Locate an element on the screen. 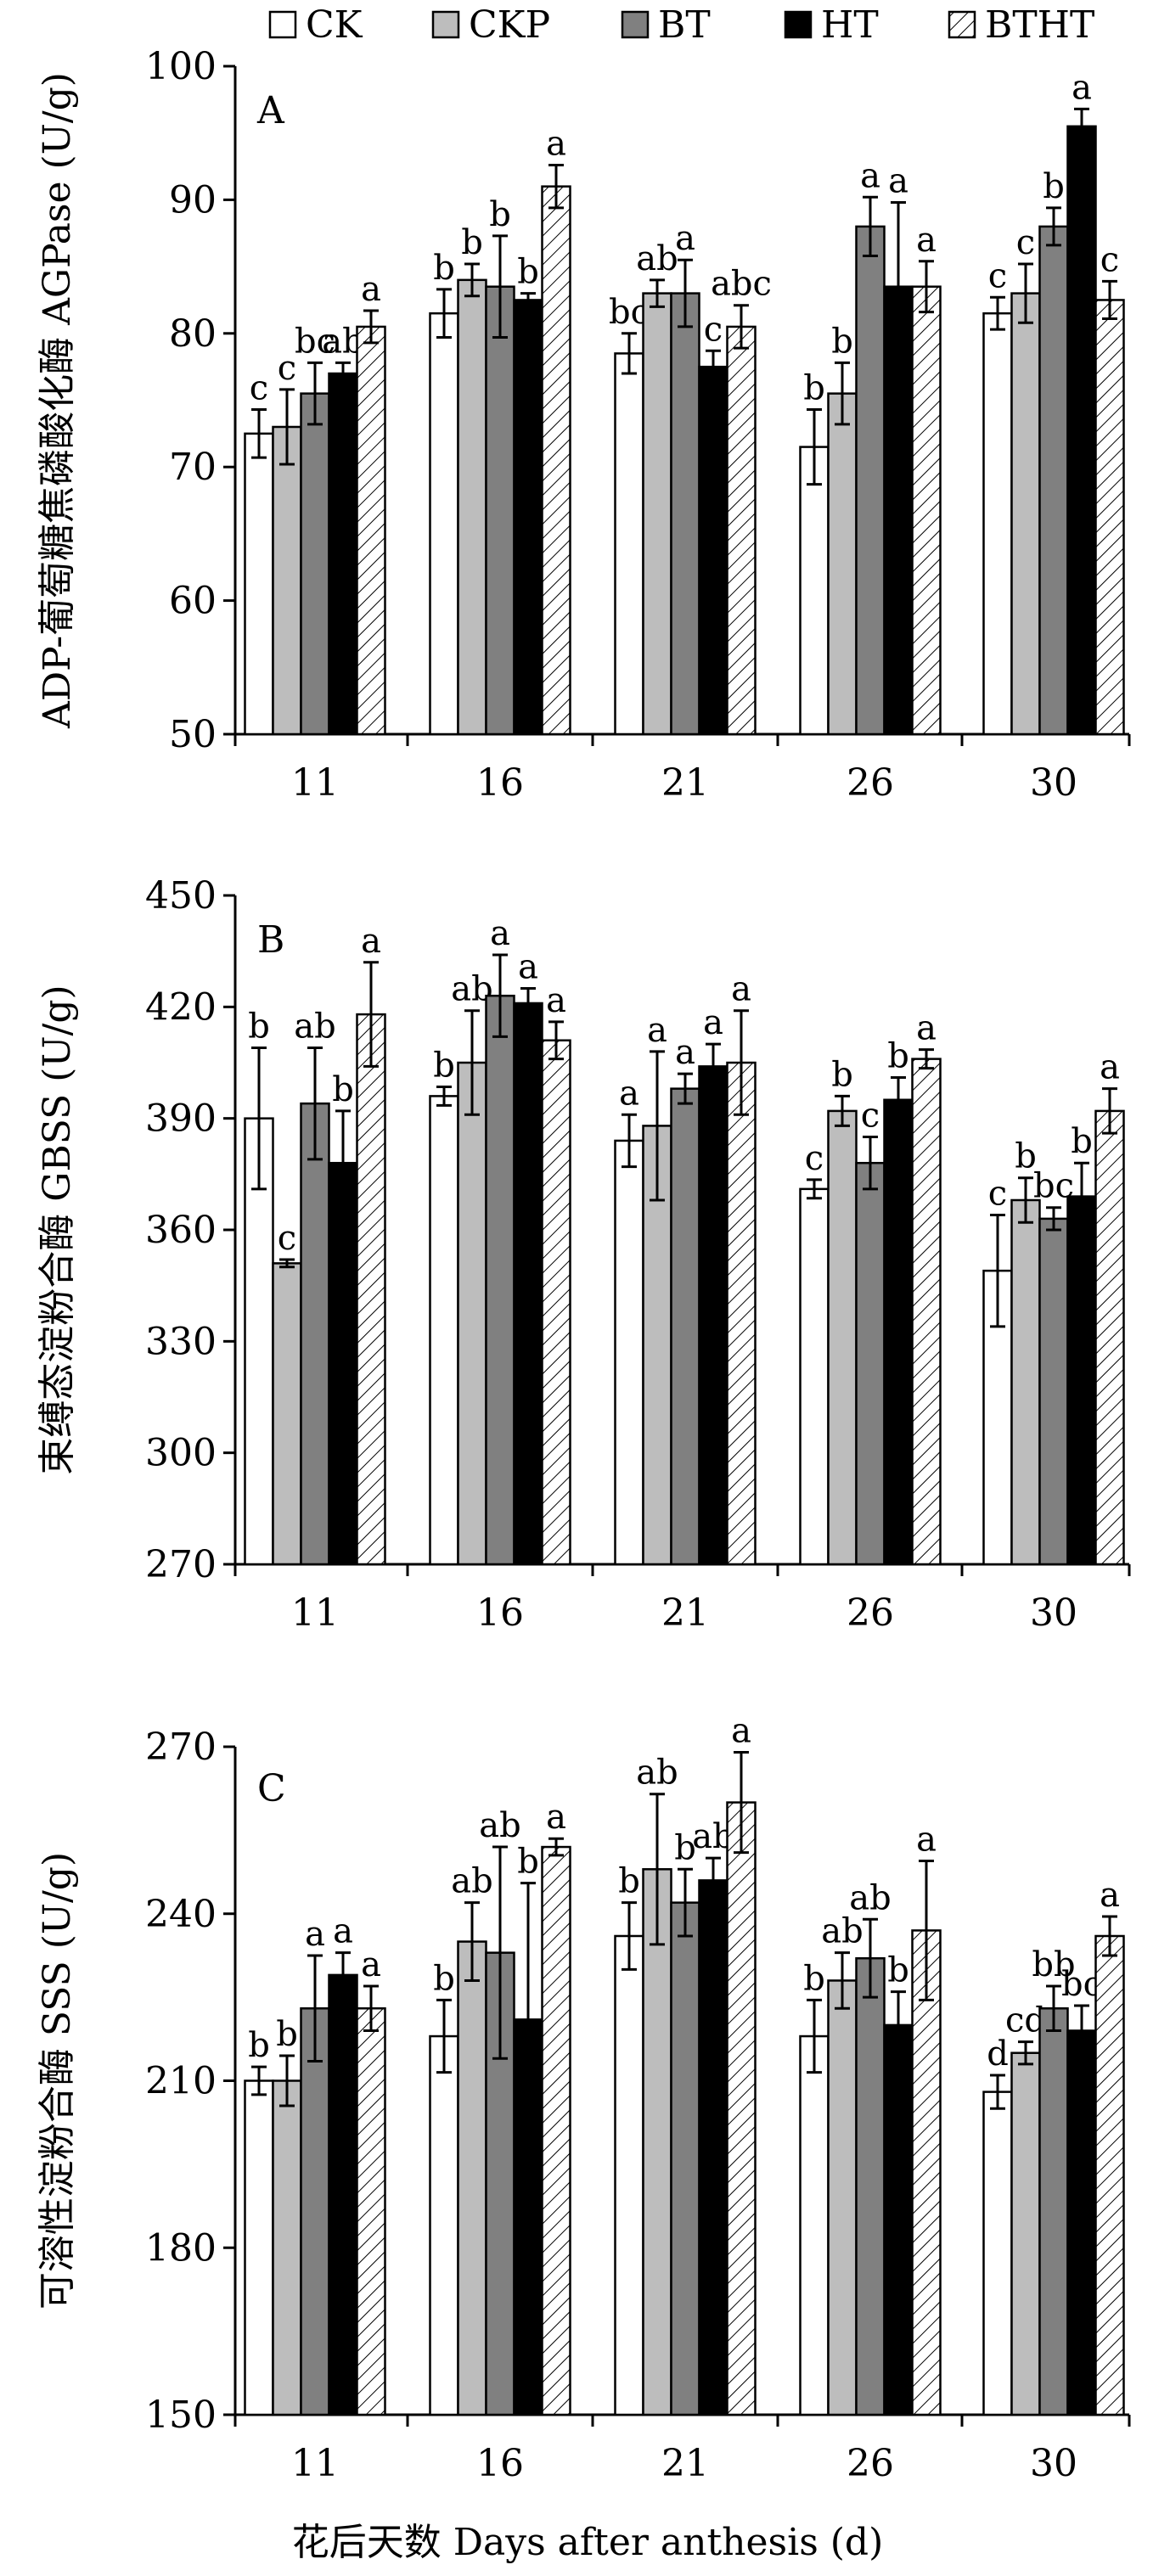  legend-label-ck: CK is located at coordinates (335, 25).